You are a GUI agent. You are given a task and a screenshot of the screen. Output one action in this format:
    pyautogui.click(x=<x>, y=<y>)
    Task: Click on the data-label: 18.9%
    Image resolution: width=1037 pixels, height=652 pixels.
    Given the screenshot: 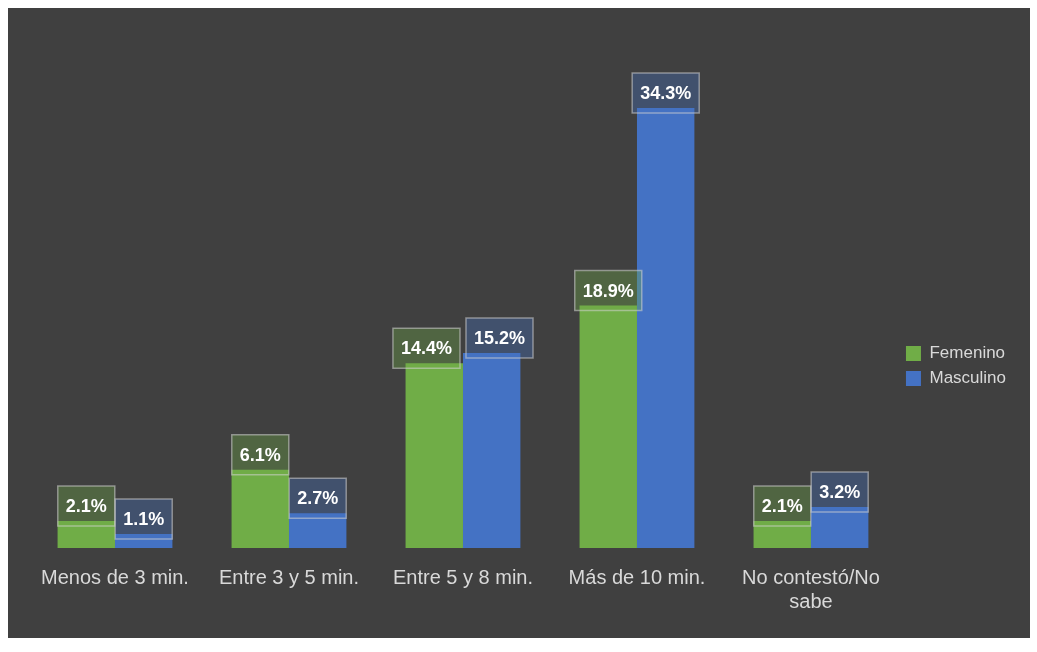 What is the action you would take?
    pyautogui.click(x=608, y=290)
    